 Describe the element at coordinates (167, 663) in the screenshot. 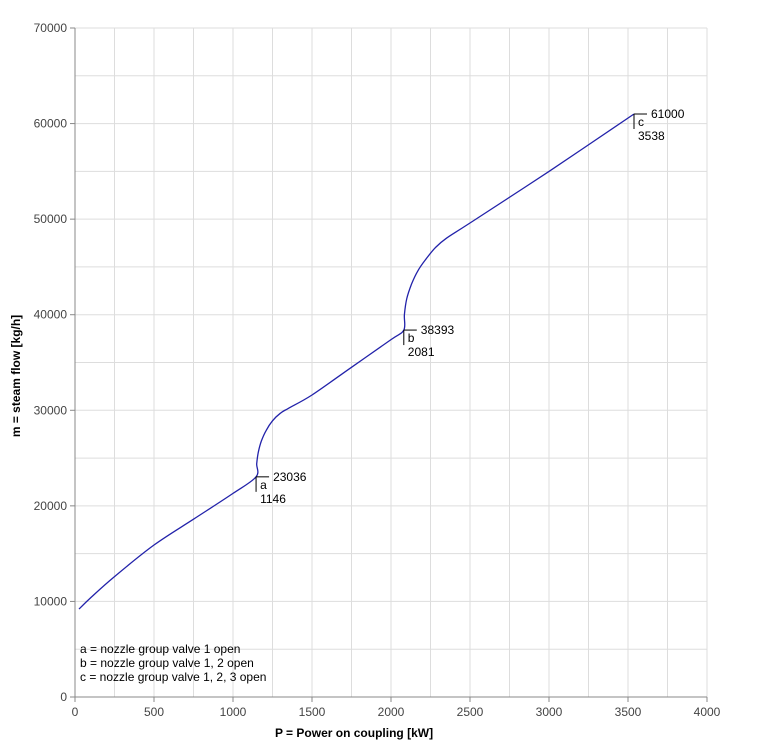

I see `legend-line-b: b = nozzle group valve 1, 2 open` at that location.